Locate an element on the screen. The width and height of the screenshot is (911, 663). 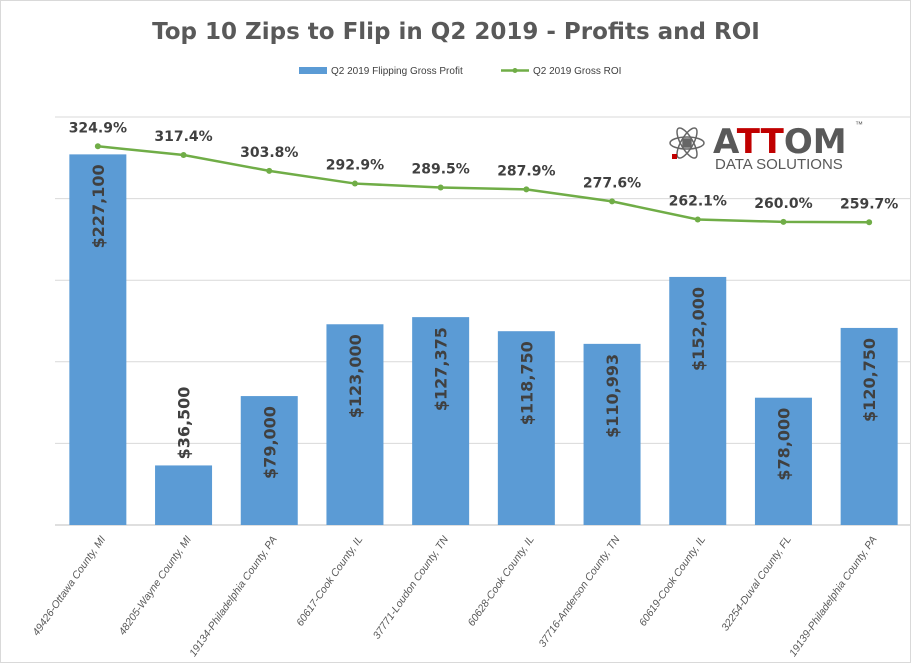
bar-data-label: $110,993 is located at coordinates (612, 396).